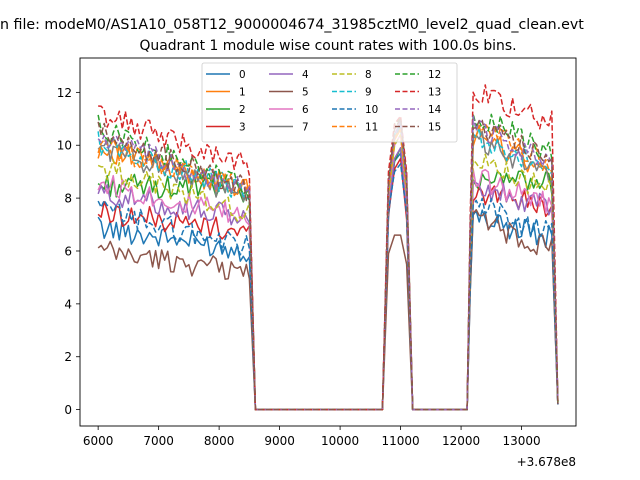 The width and height of the screenshot is (640, 480). Describe the element at coordinates (305, 75) in the screenshot. I see `legend-label-4: 4` at that location.